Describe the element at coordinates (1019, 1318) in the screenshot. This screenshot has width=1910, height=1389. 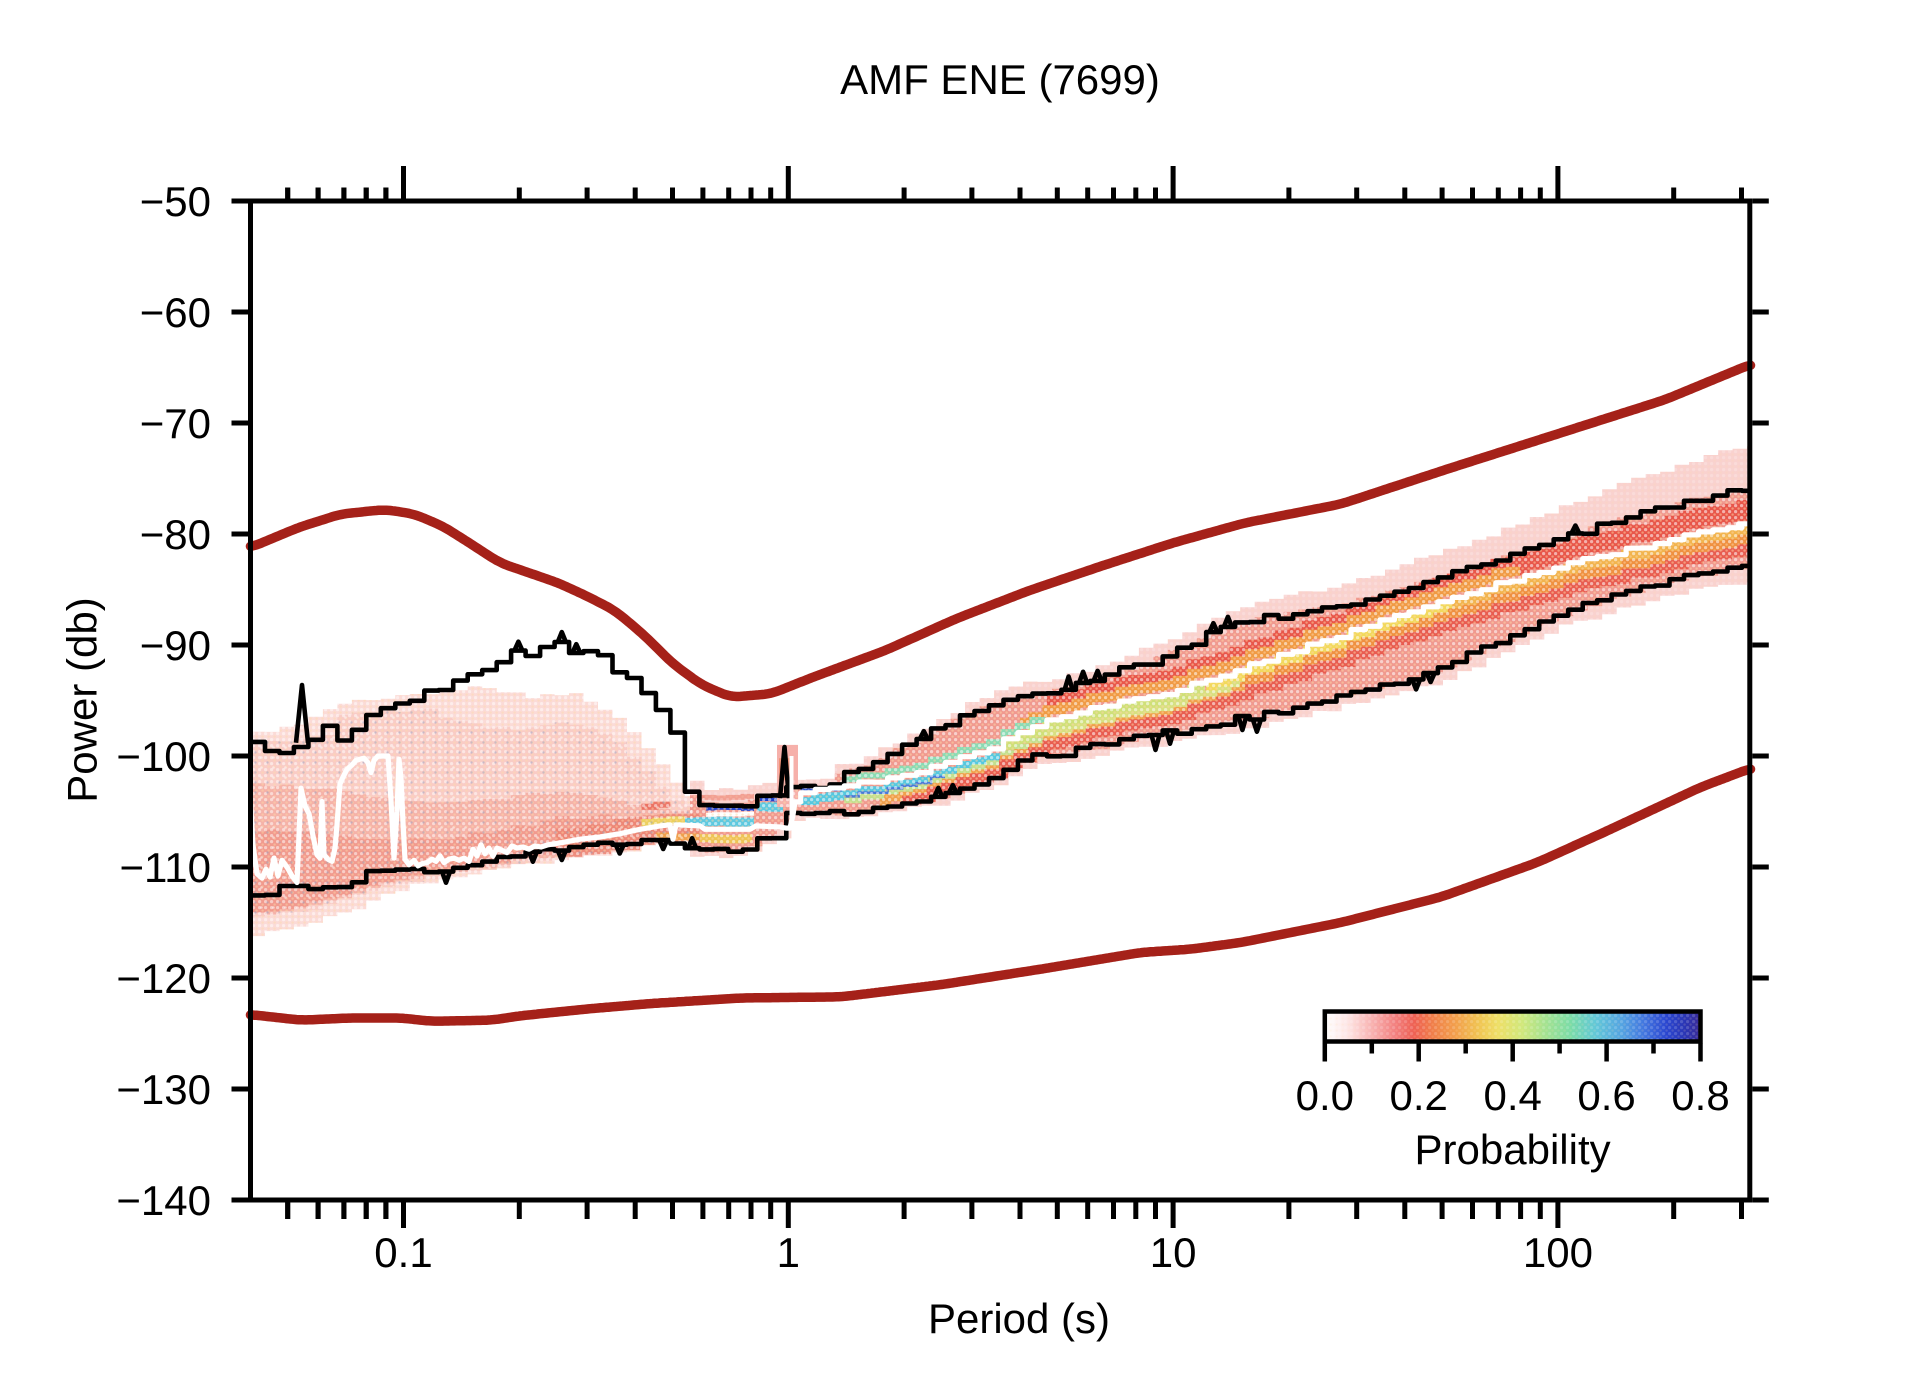
I see `svg-text: Period (s)` at that location.